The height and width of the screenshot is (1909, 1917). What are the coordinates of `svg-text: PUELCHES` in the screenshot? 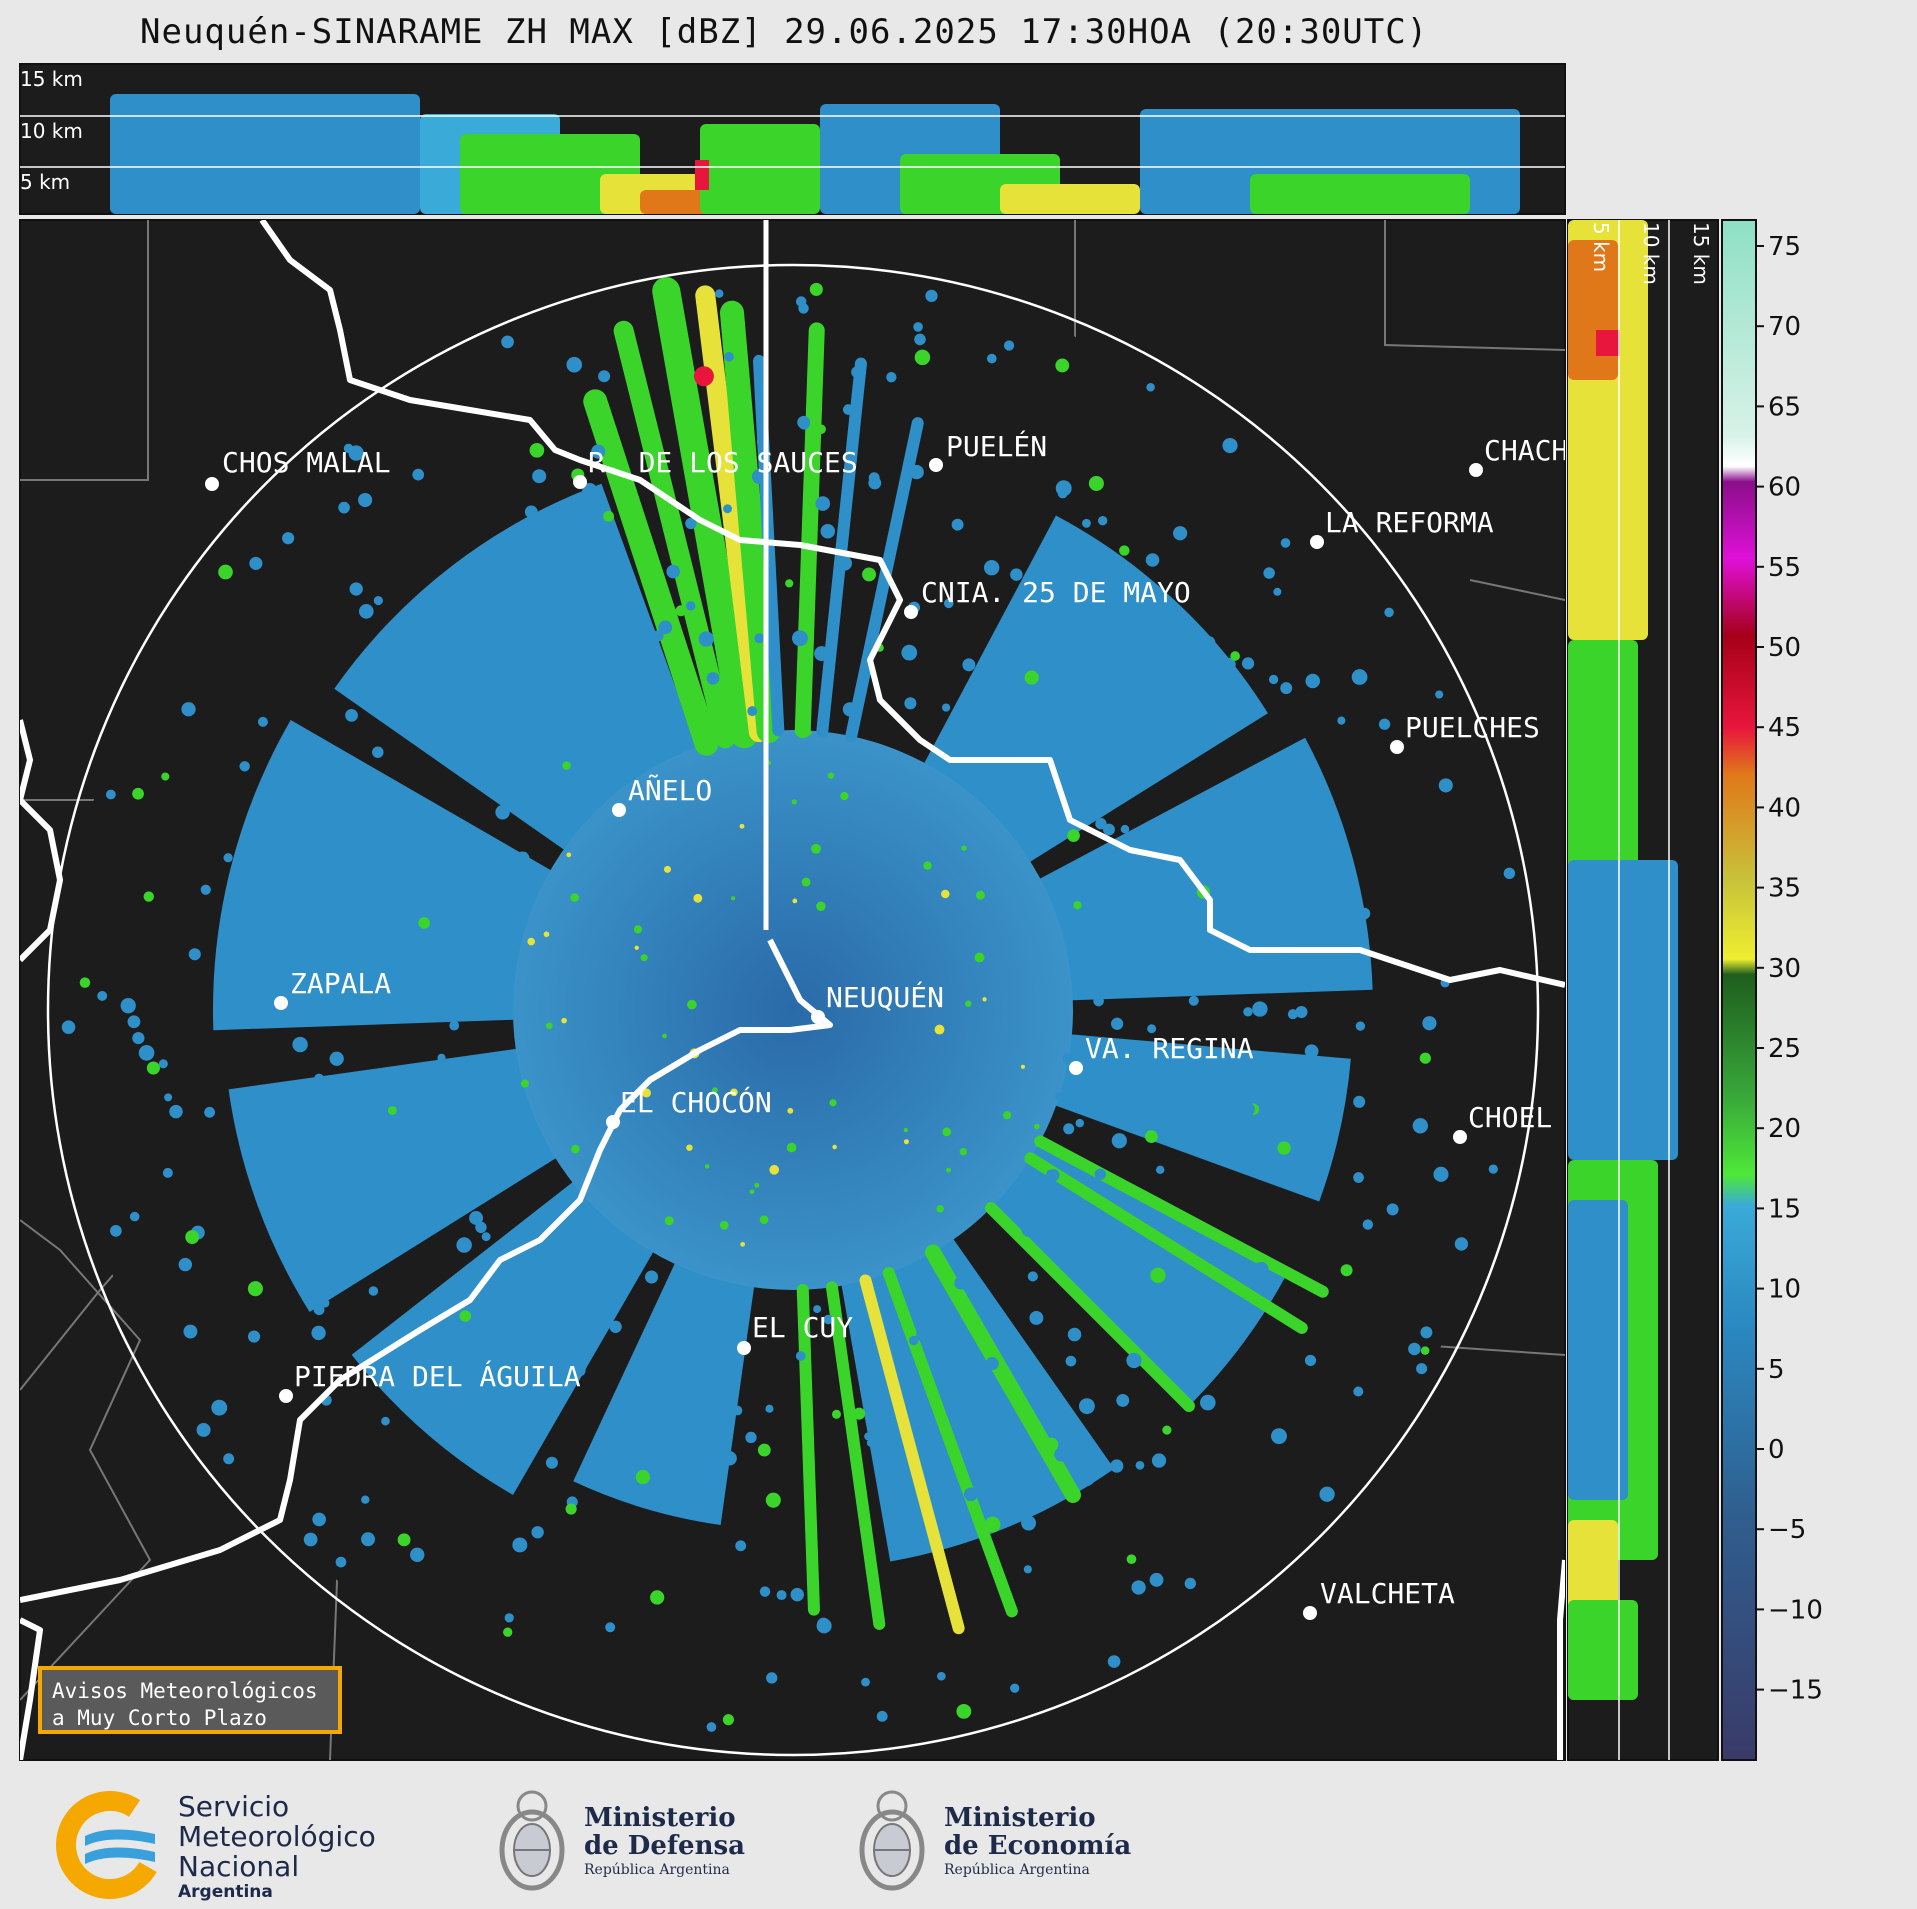 It's located at (1472, 727).